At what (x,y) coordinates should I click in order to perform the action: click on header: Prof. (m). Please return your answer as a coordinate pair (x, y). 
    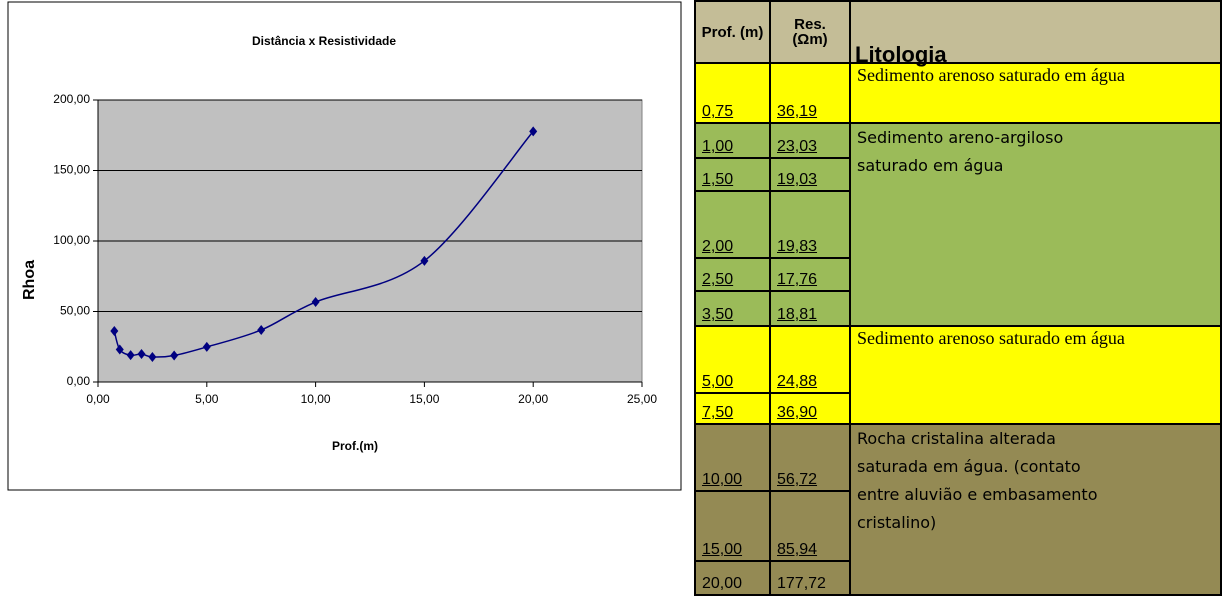
    Looking at the image, I should click on (732, 32).